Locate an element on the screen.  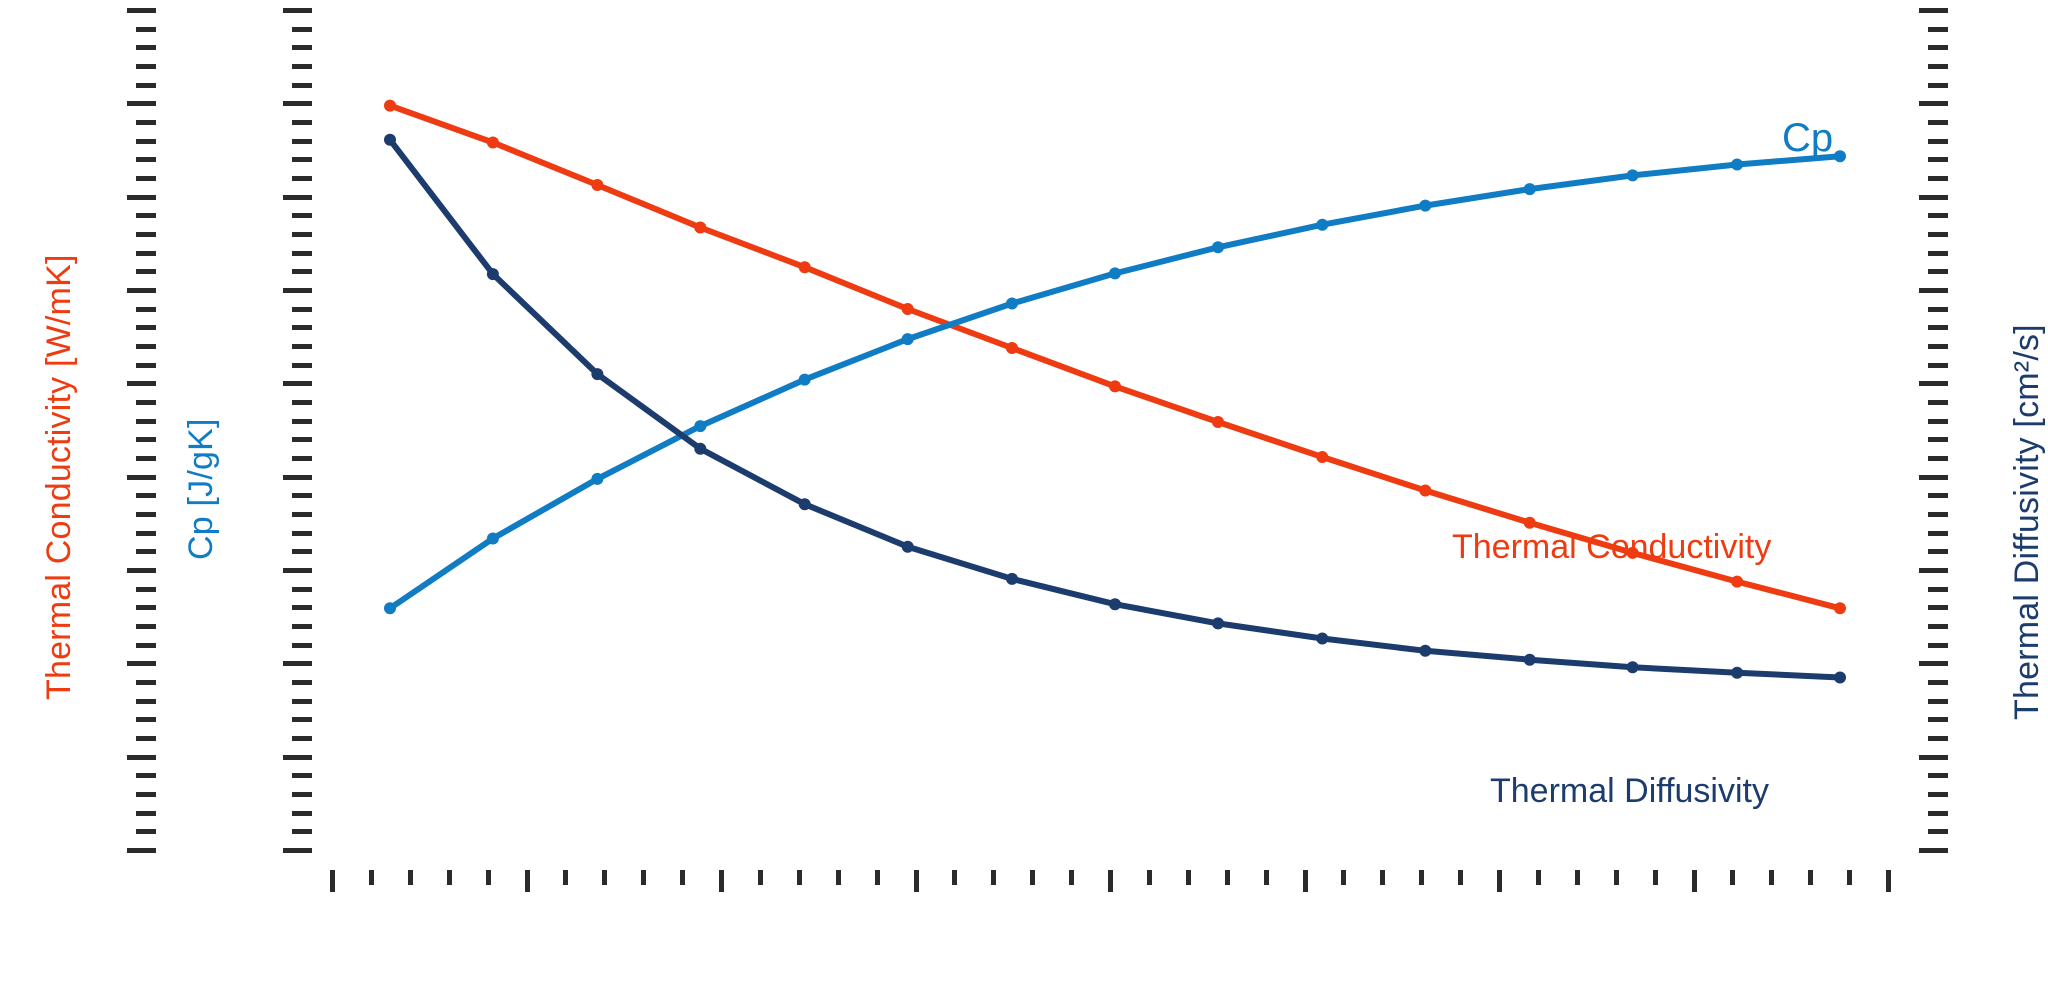
axis-ticks-cp is located at coordinates (288, 430).